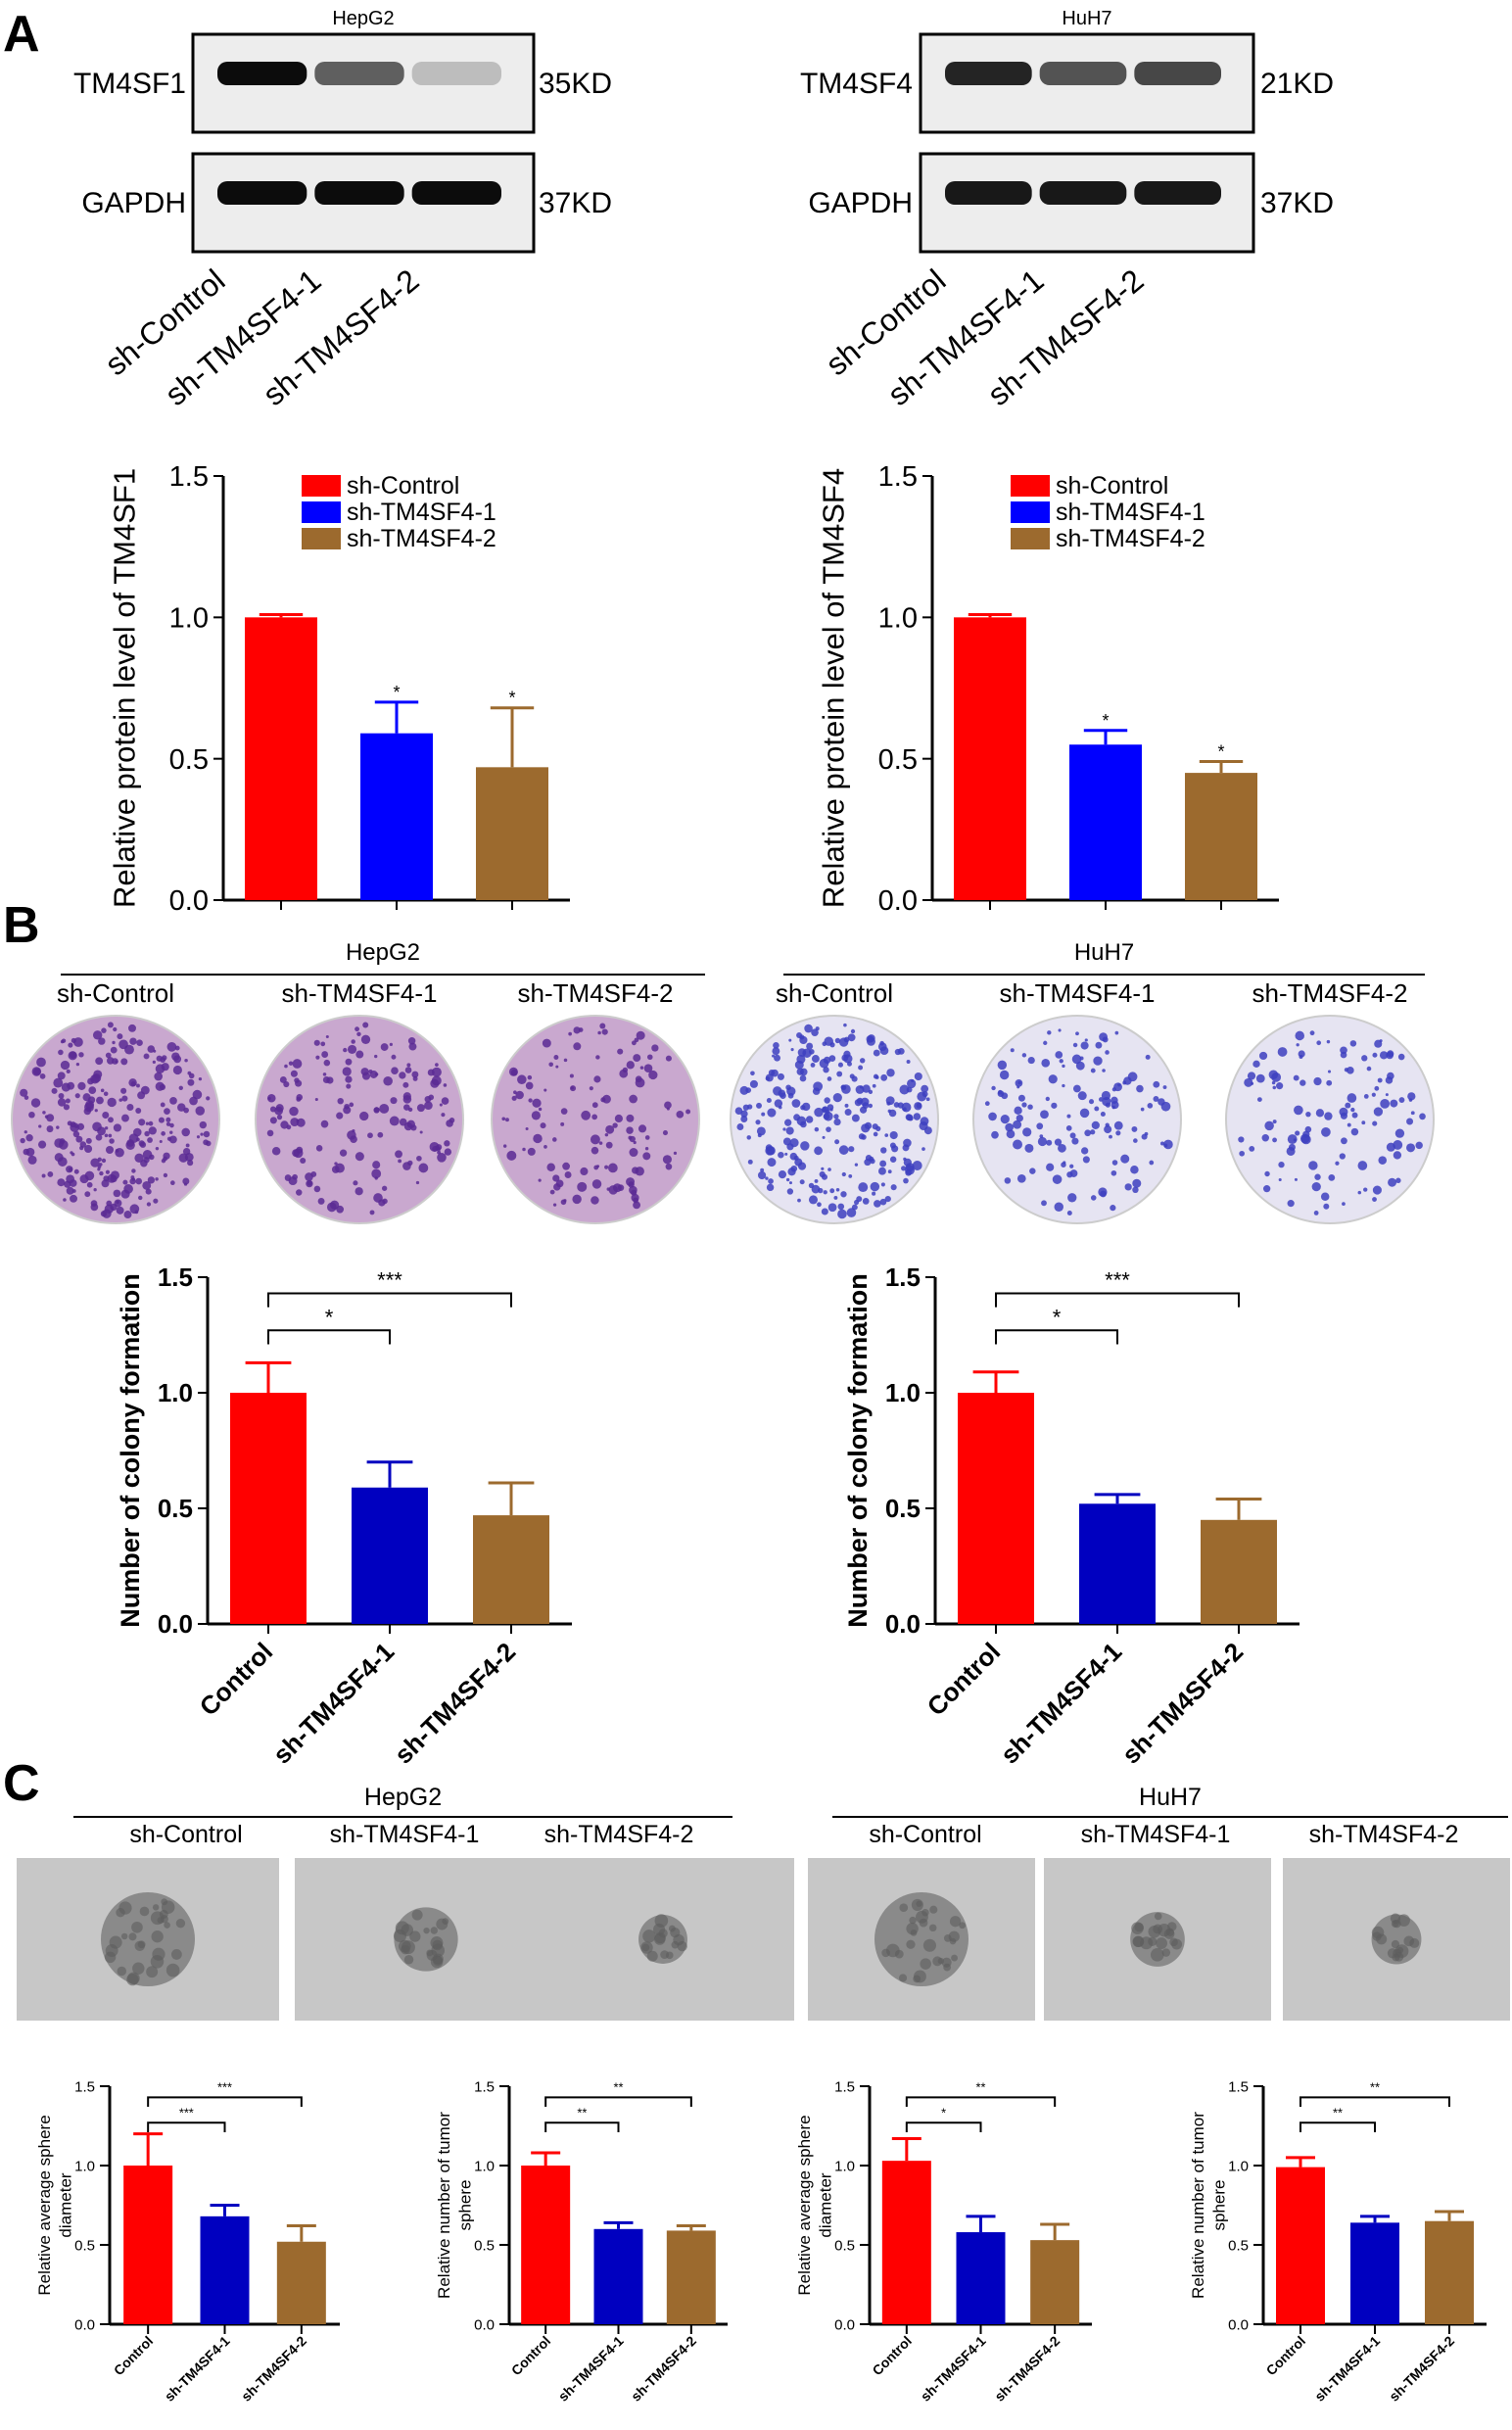  I want to click on legend-label: sh-TM4SF4-1, so click(422, 512).